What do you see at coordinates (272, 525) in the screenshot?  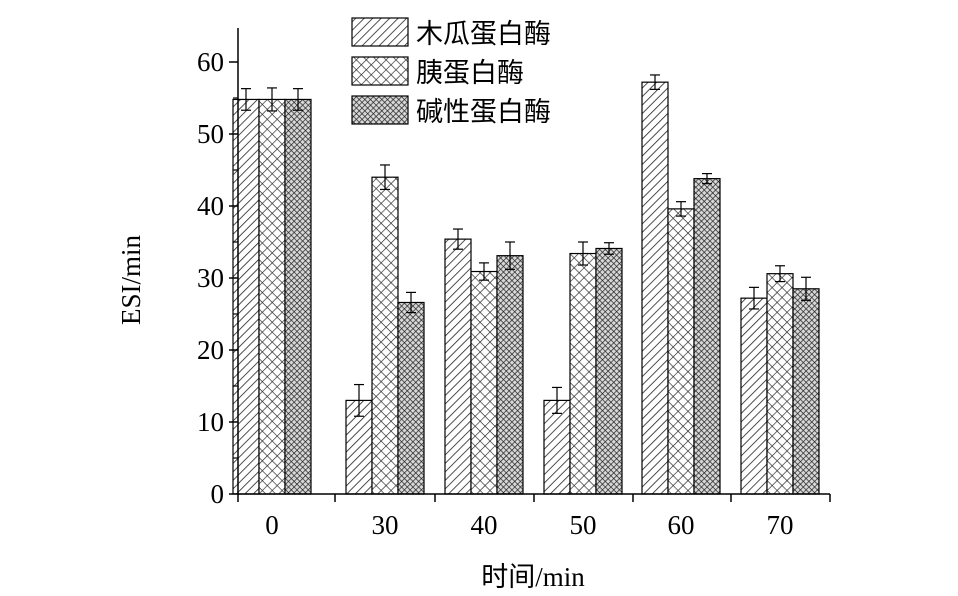 I see `x-tick-label: 0` at bounding box center [272, 525].